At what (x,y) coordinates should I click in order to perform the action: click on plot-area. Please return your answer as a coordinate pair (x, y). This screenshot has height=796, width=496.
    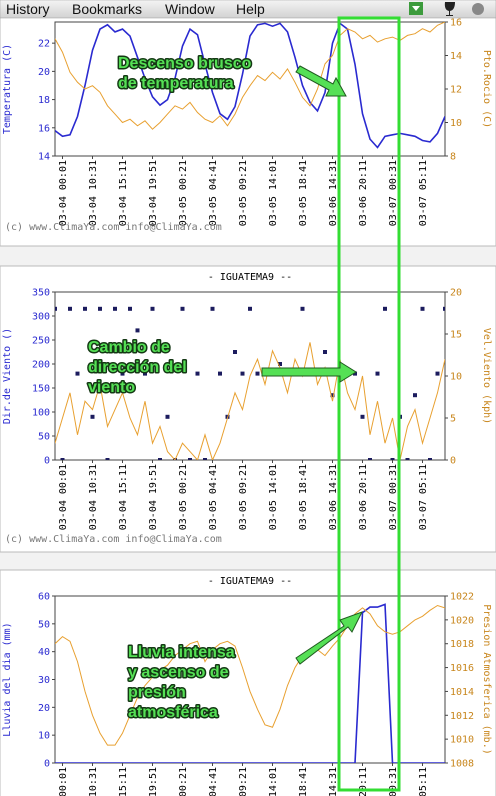
    Looking at the image, I should click on (250, 89).